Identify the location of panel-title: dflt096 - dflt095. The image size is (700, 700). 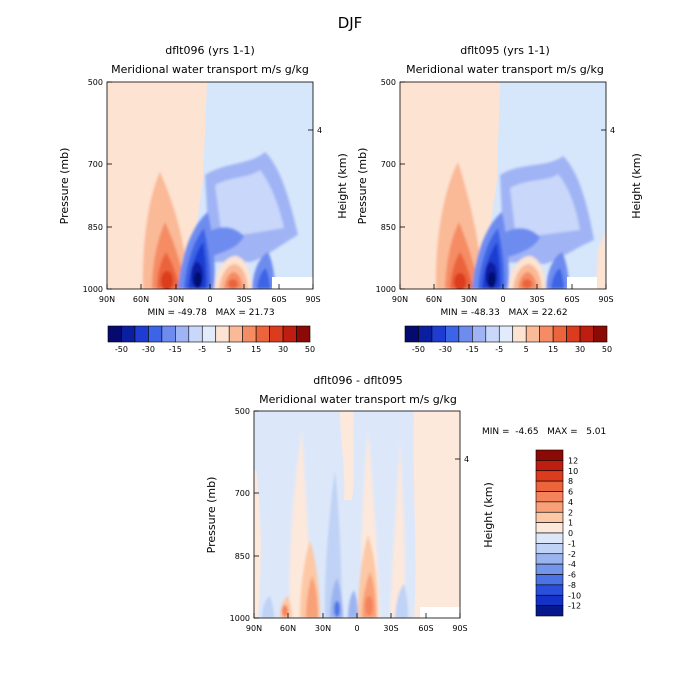
(357, 380).